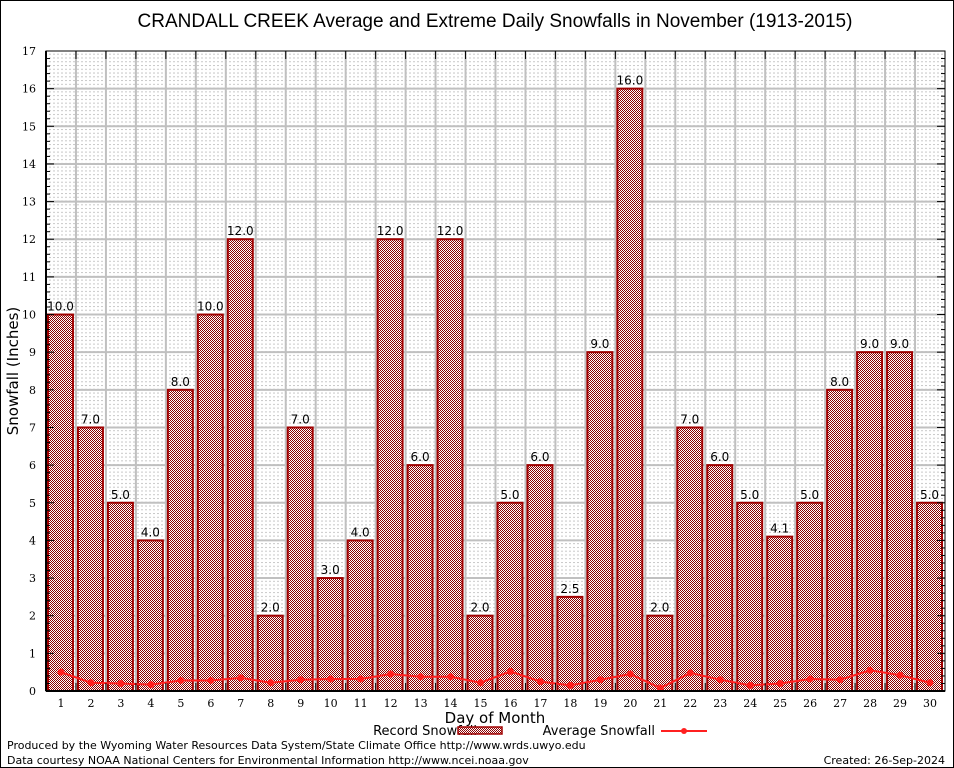  What do you see at coordinates (29, 277) in the screenshot?
I see `y-tick-label: 11` at bounding box center [29, 277].